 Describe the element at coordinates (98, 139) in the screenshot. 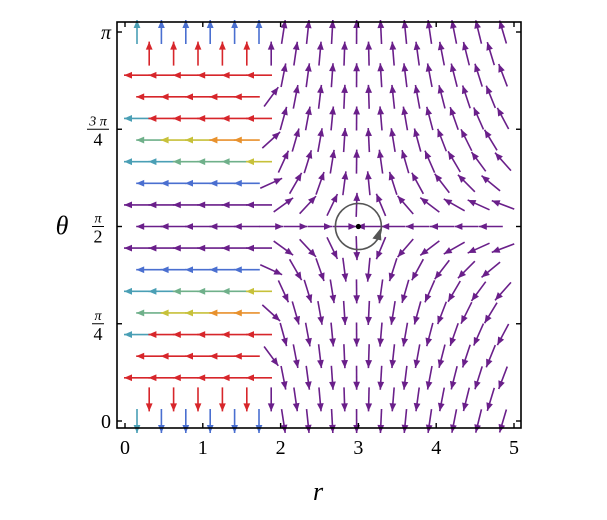

I see `svg-text: 4` at that location.